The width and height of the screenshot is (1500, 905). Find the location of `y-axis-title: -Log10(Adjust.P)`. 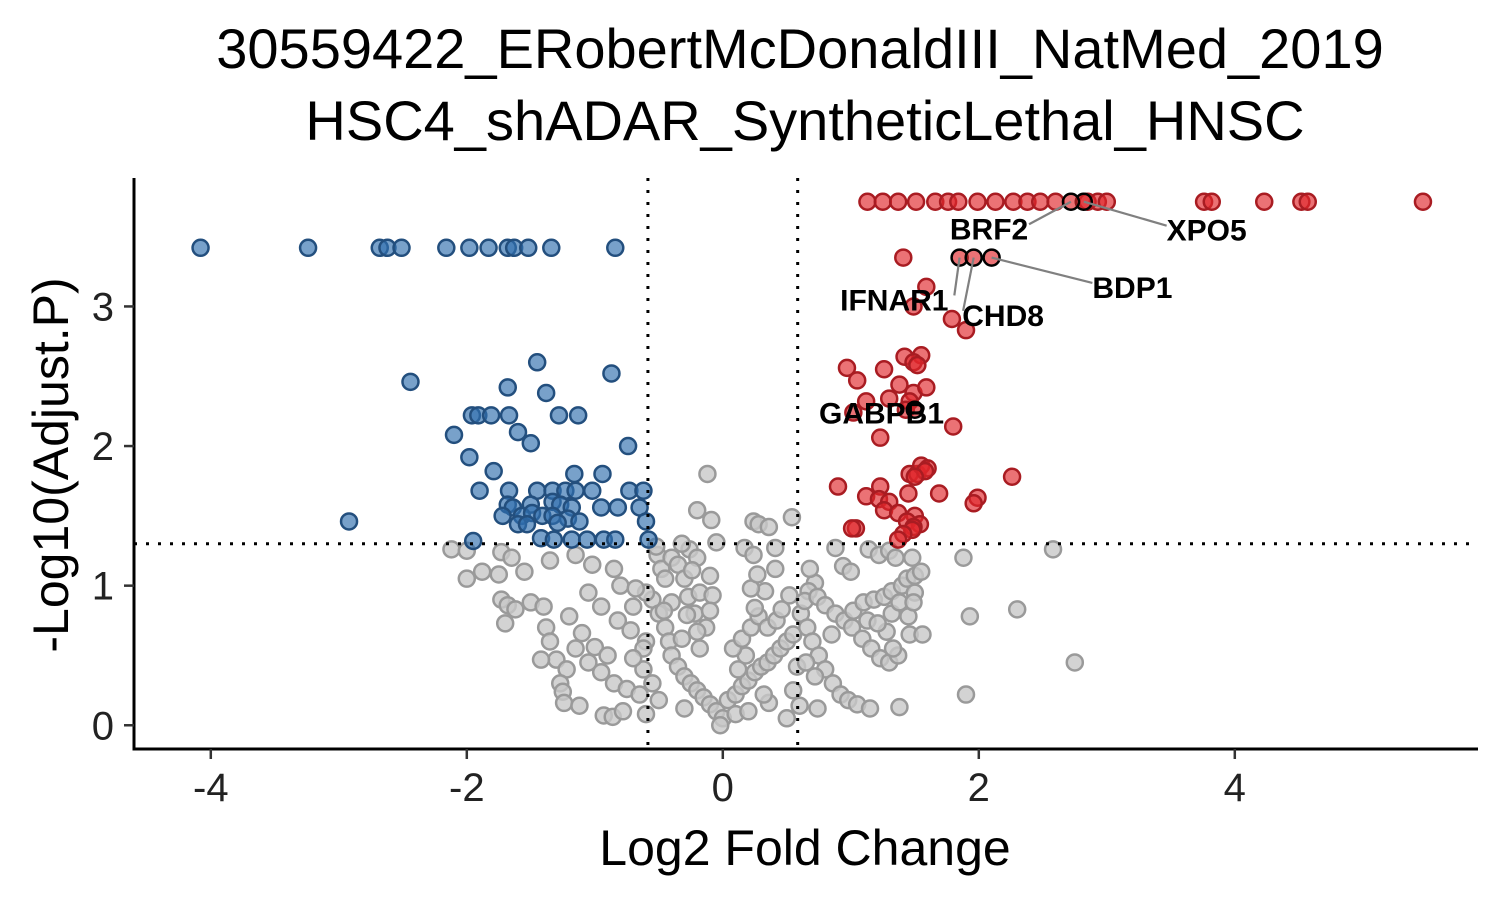

y-axis-title: -Log10(Adjust.P) is located at coordinates (51, 464).